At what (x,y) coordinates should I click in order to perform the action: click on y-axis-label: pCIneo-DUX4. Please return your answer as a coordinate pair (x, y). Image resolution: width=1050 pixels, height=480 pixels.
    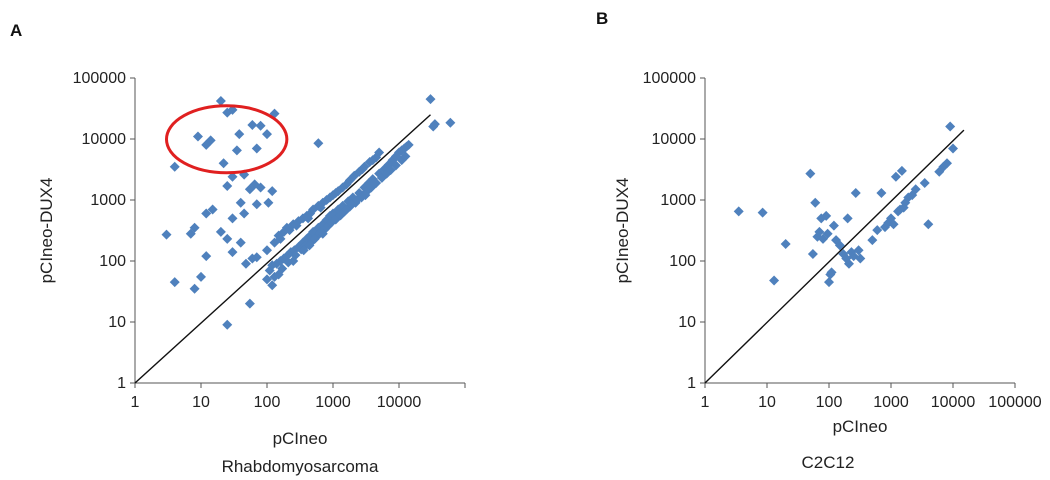
    Looking at the image, I should click on (622, 231).